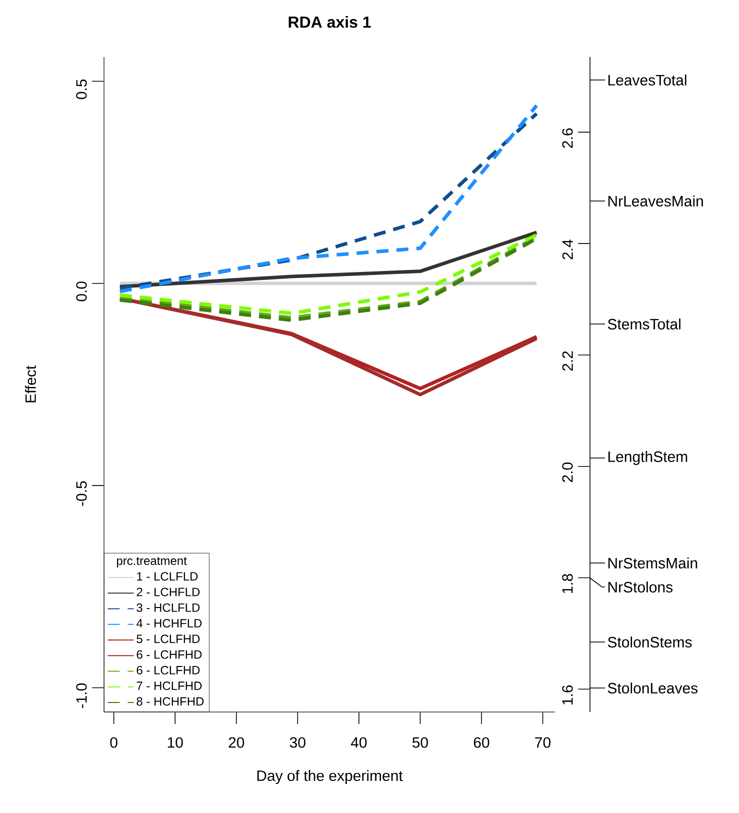 The width and height of the screenshot is (739, 813). What do you see at coordinates (30, 384) in the screenshot?
I see `y-axis-title: Effect` at bounding box center [30, 384].